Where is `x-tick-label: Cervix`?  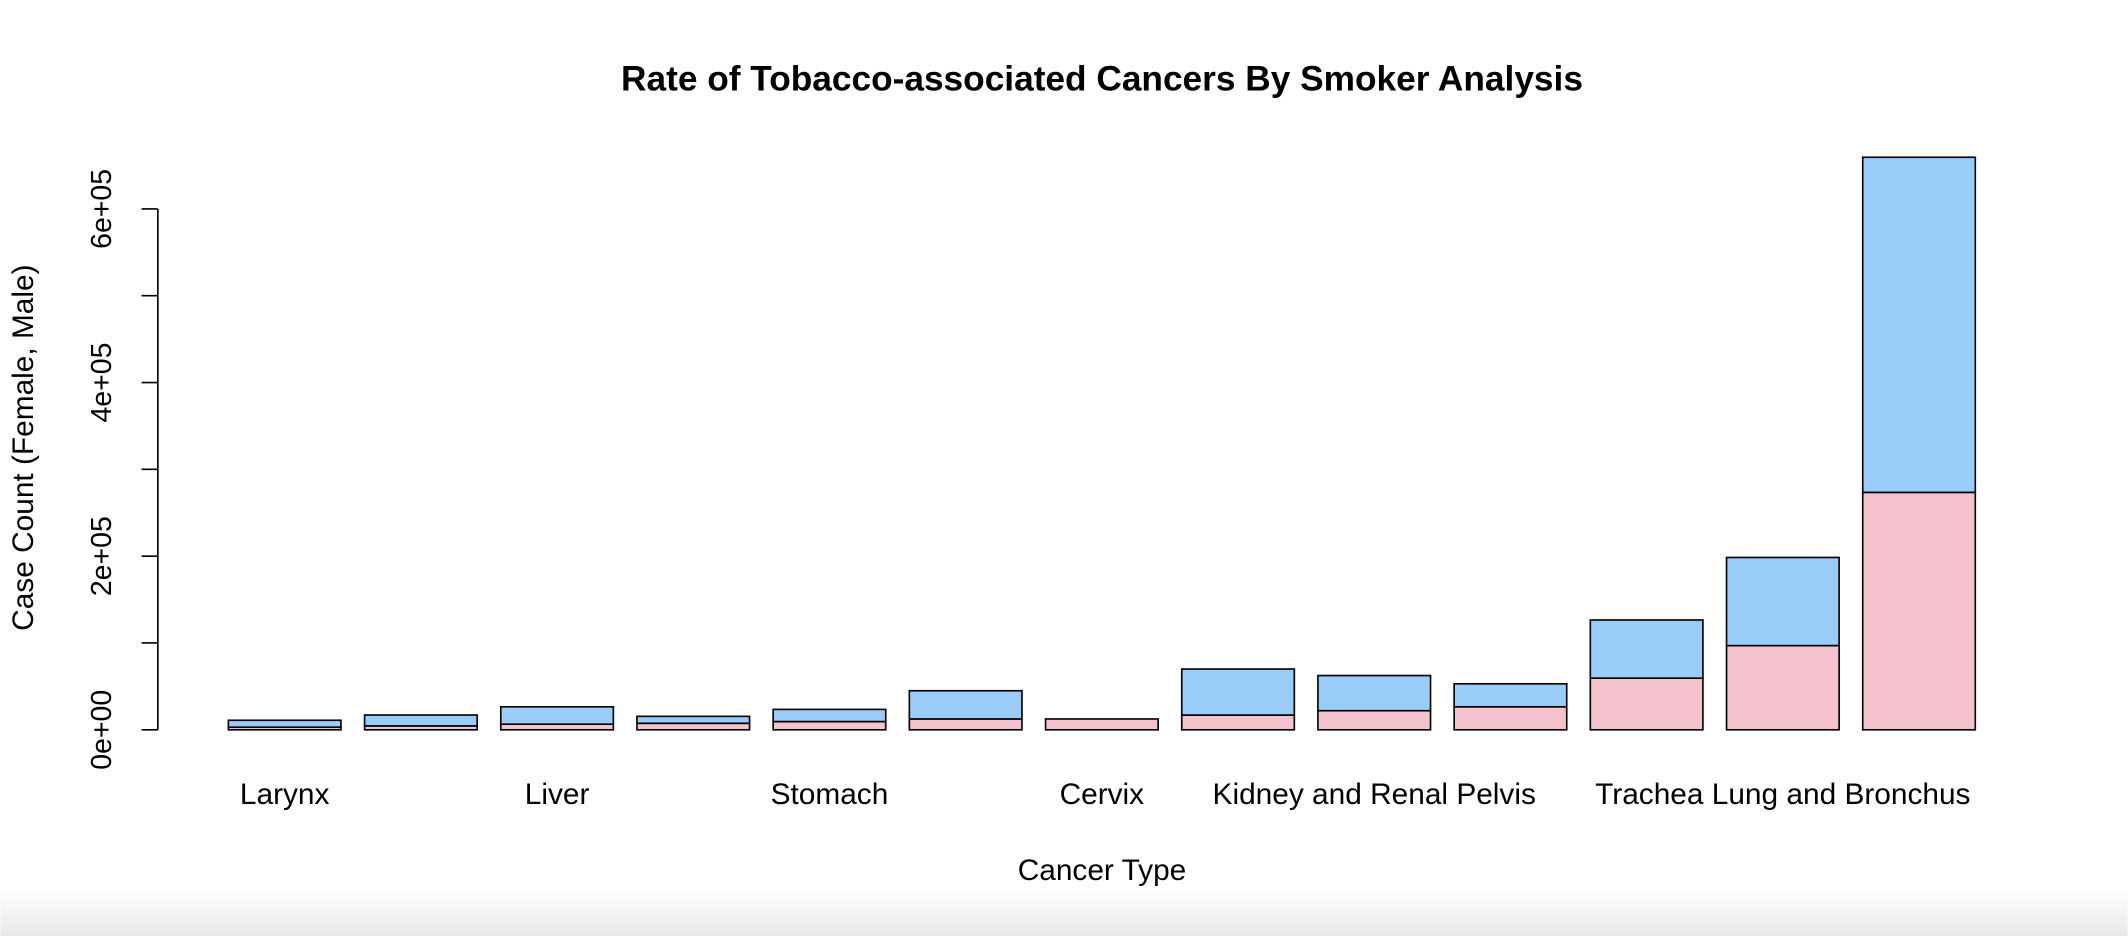 x-tick-label: Cervix is located at coordinates (1102, 794).